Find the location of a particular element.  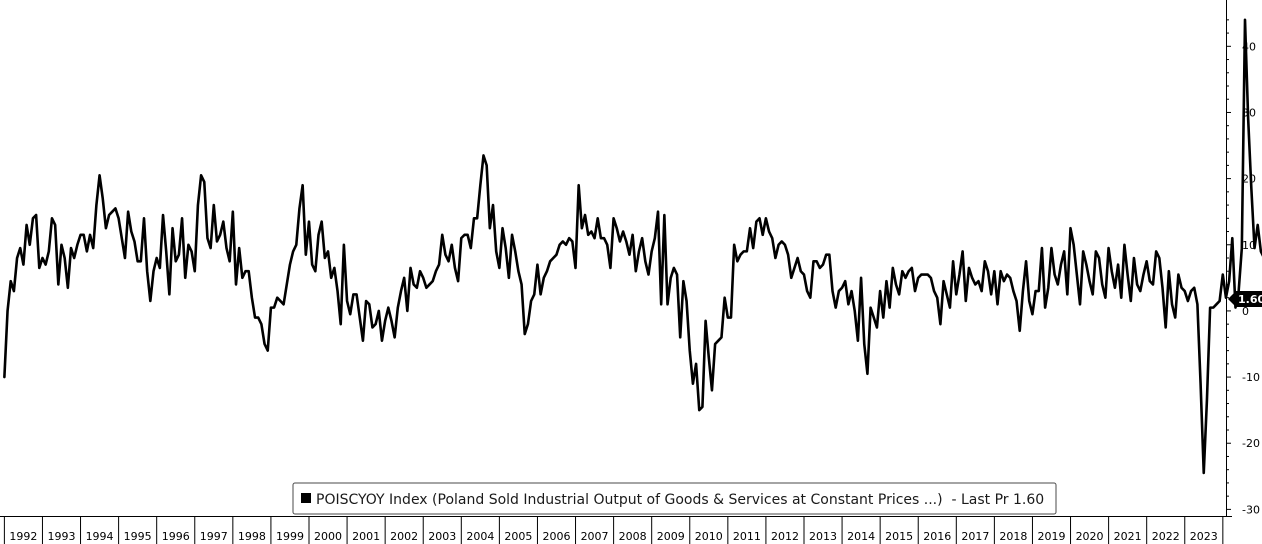

x-tick-label: 2003 is located at coordinates (442, 536).